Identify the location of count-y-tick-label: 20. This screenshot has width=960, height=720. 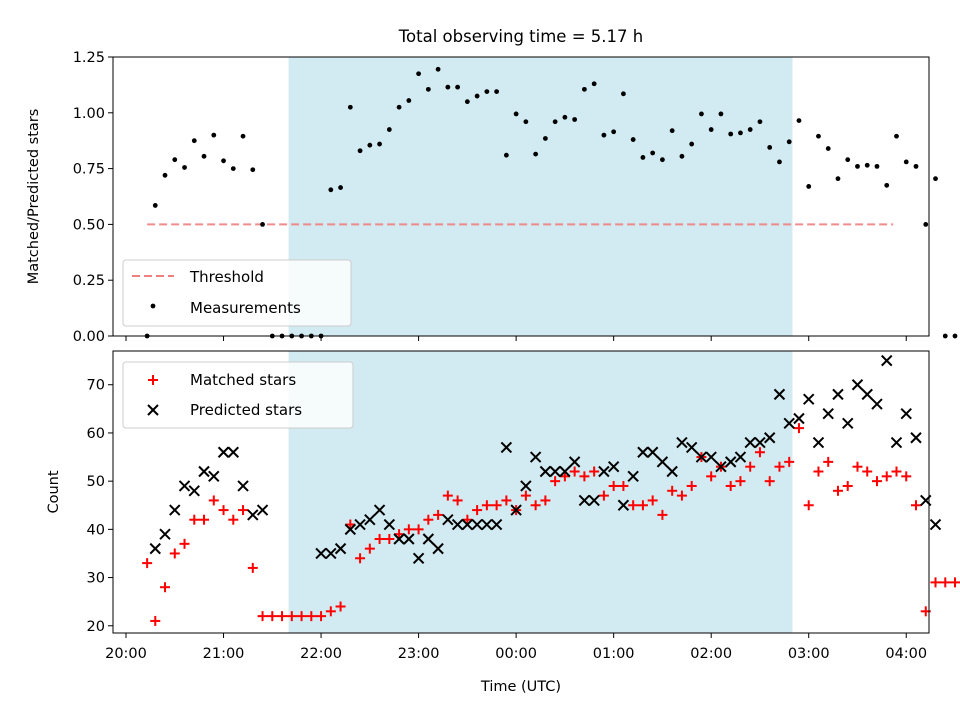
(96, 627).